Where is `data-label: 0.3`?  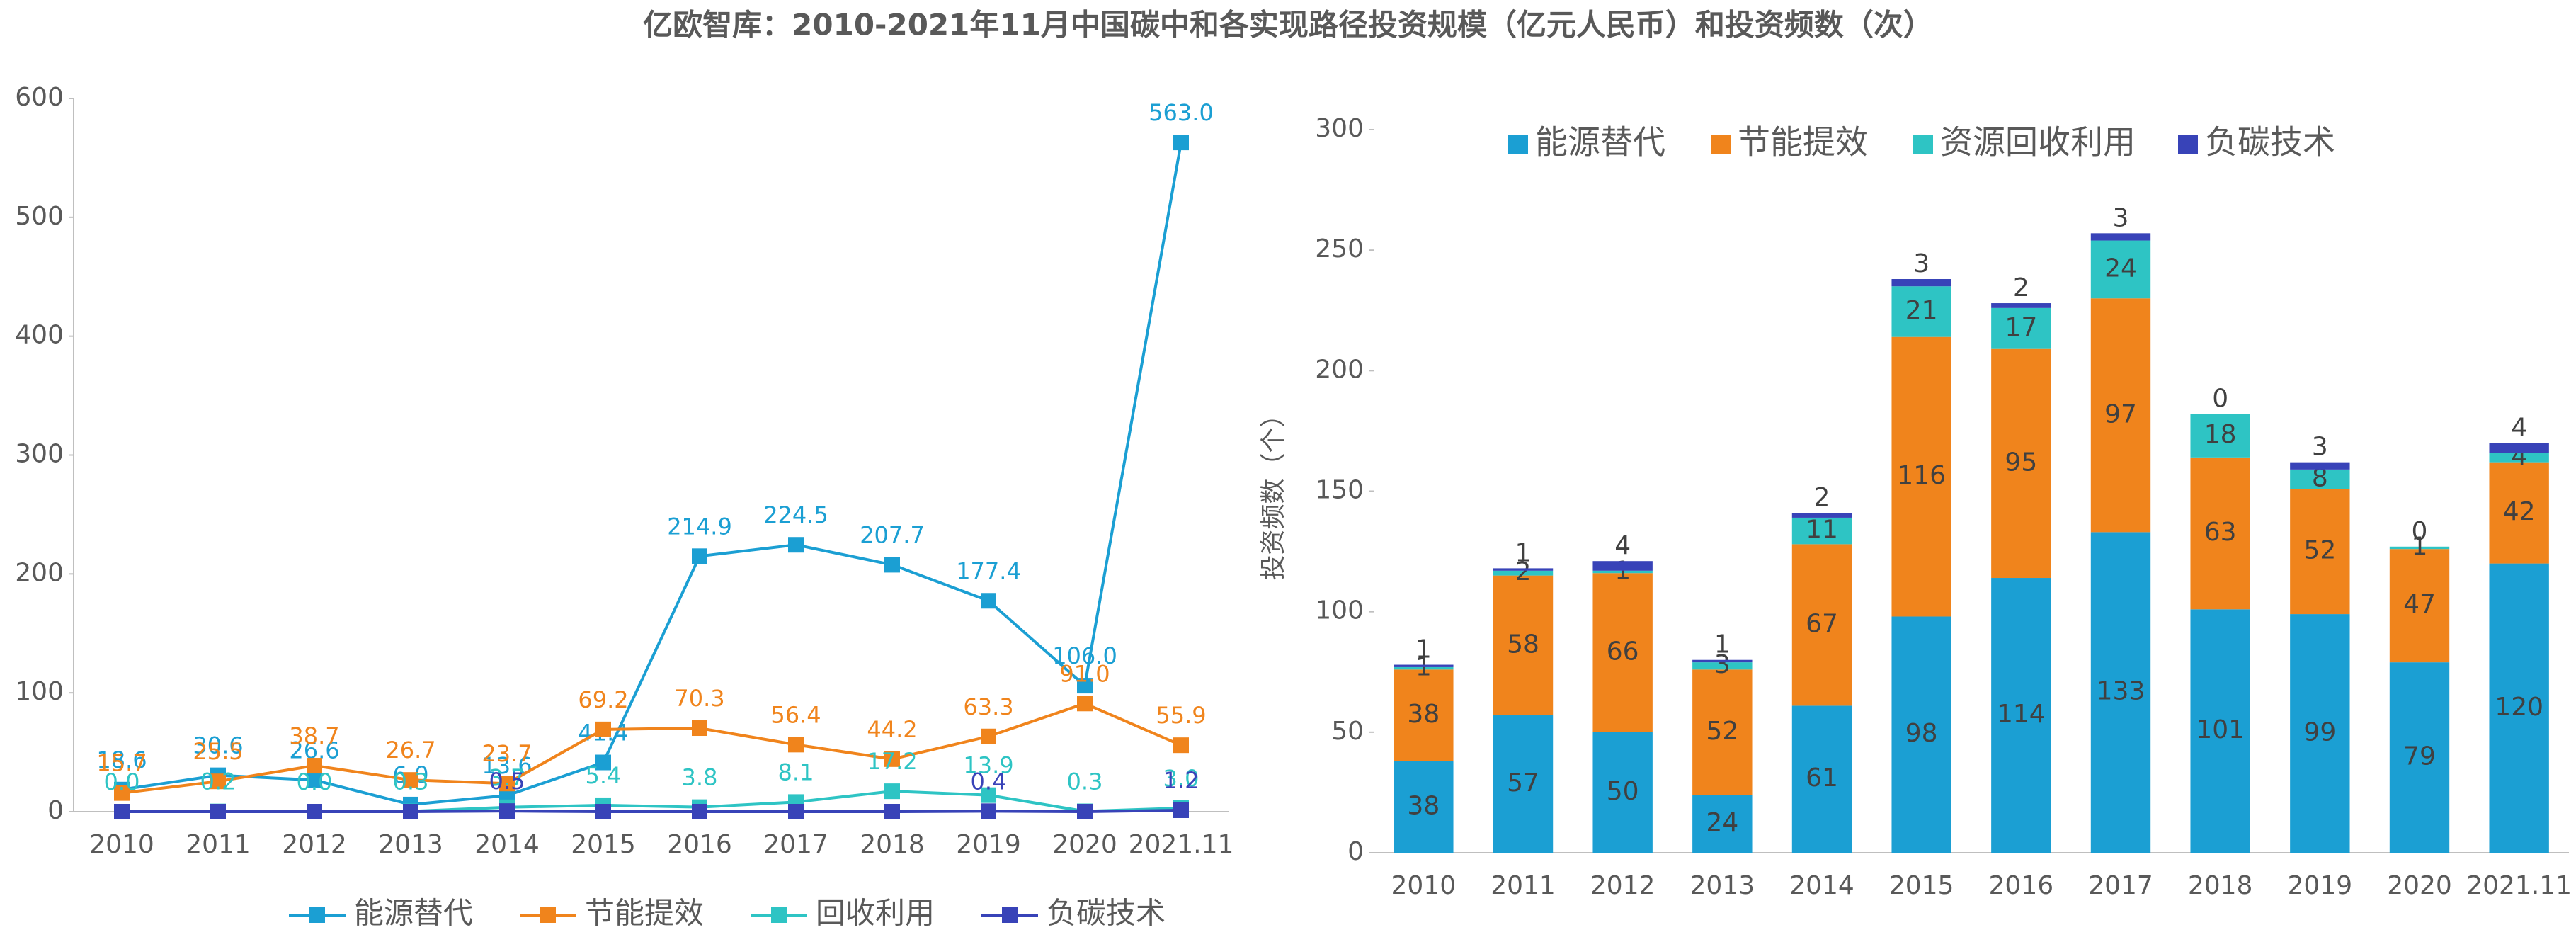
data-label: 0.3 is located at coordinates (411, 781).